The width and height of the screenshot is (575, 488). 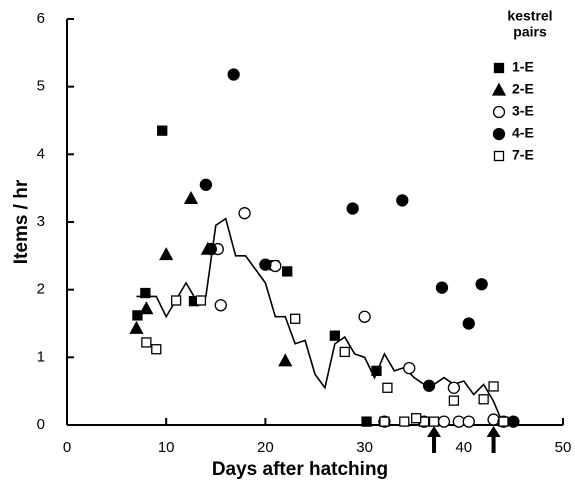 What do you see at coordinates (530, 32) in the screenshot?
I see `legend-title: pairs` at bounding box center [530, 32].